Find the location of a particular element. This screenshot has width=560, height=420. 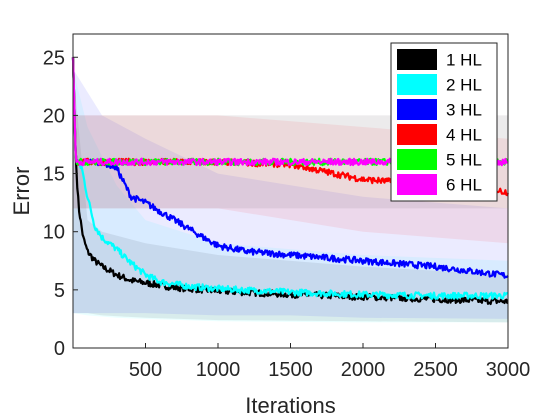

y-tick-label: 25 is located at coordinates (54, 58).